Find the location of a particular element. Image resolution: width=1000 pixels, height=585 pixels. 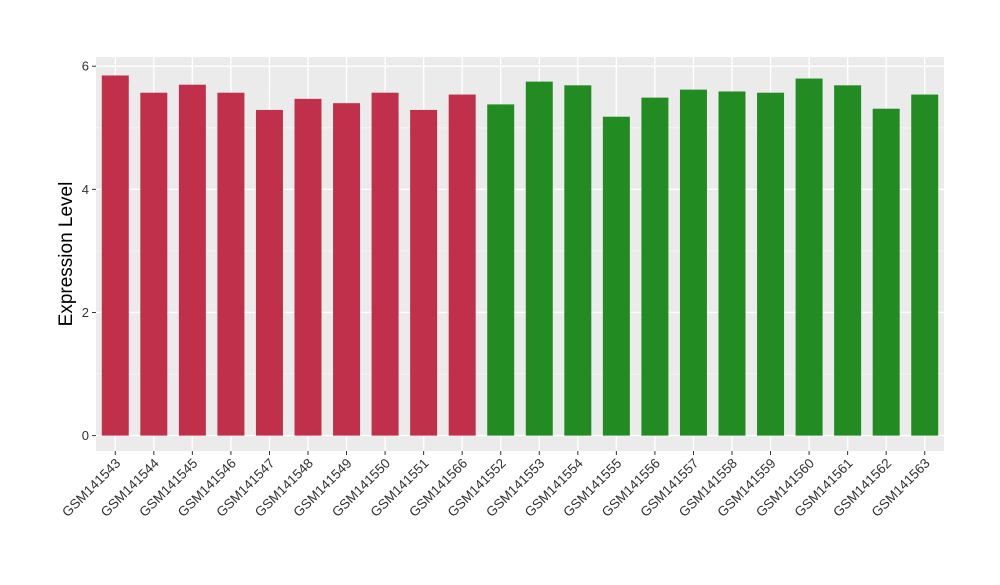

y-tick-label: 2 is located at coordinates (85, 312).